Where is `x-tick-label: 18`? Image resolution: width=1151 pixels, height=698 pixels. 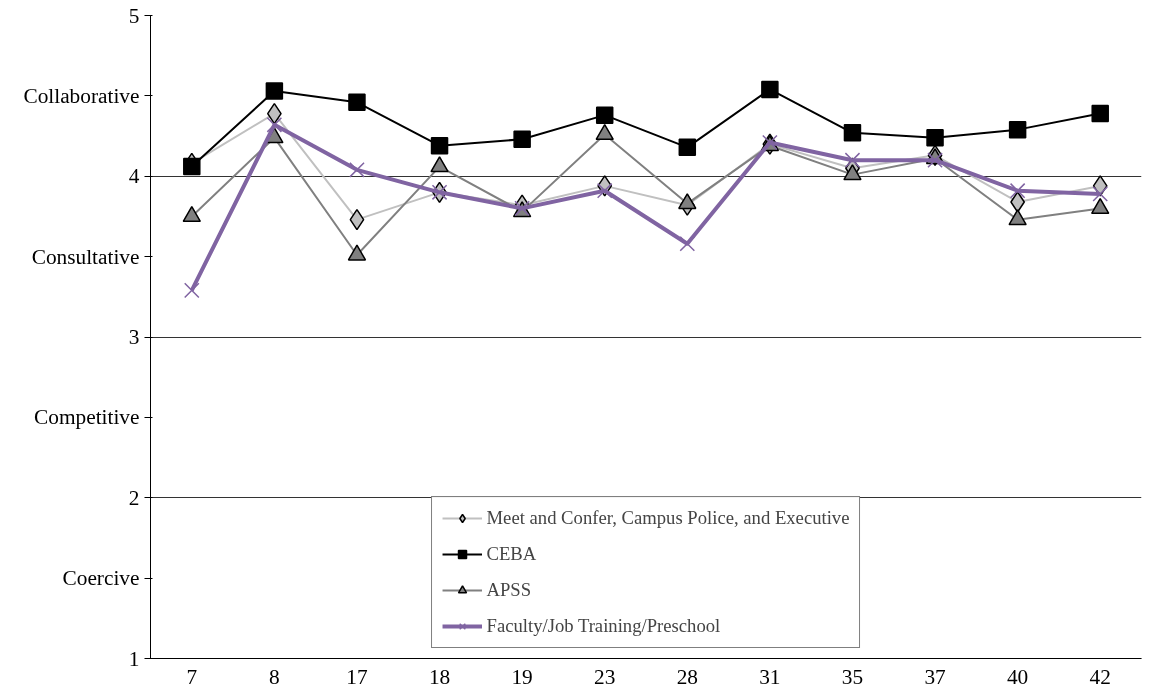
x-tick-label: 18 is located at coordinates (439, 676).